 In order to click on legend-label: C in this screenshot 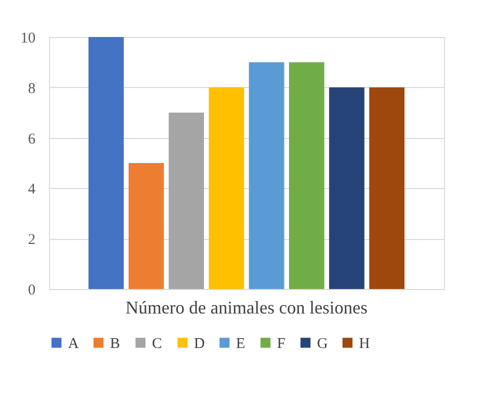, I will do `click(157, 344)`.